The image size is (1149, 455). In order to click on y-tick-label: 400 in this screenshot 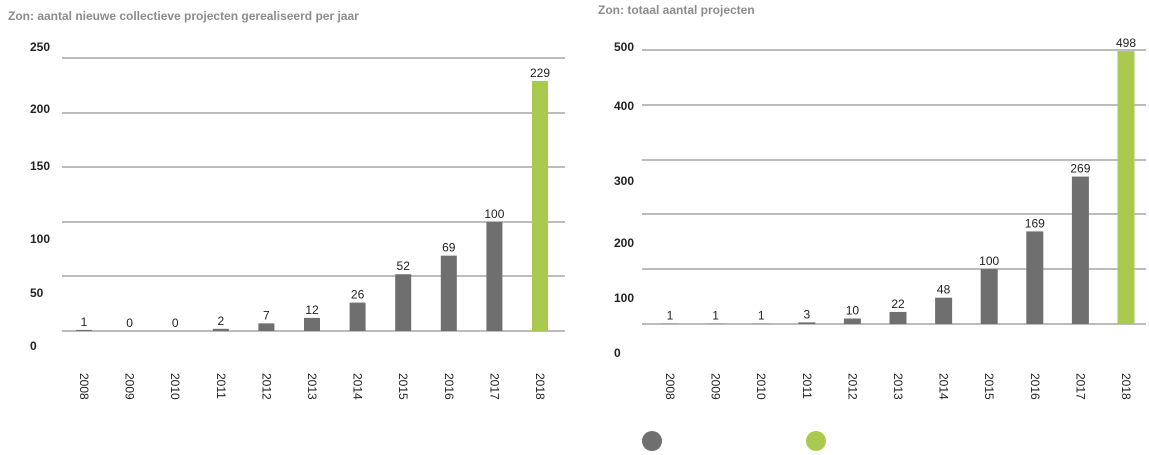, I will do `click(624, 106)`.